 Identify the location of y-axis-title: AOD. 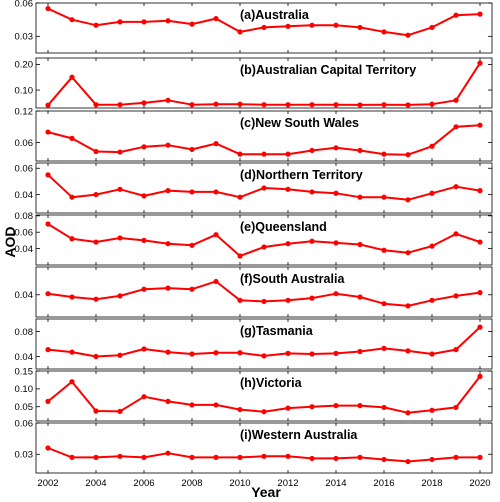
(10, 241).